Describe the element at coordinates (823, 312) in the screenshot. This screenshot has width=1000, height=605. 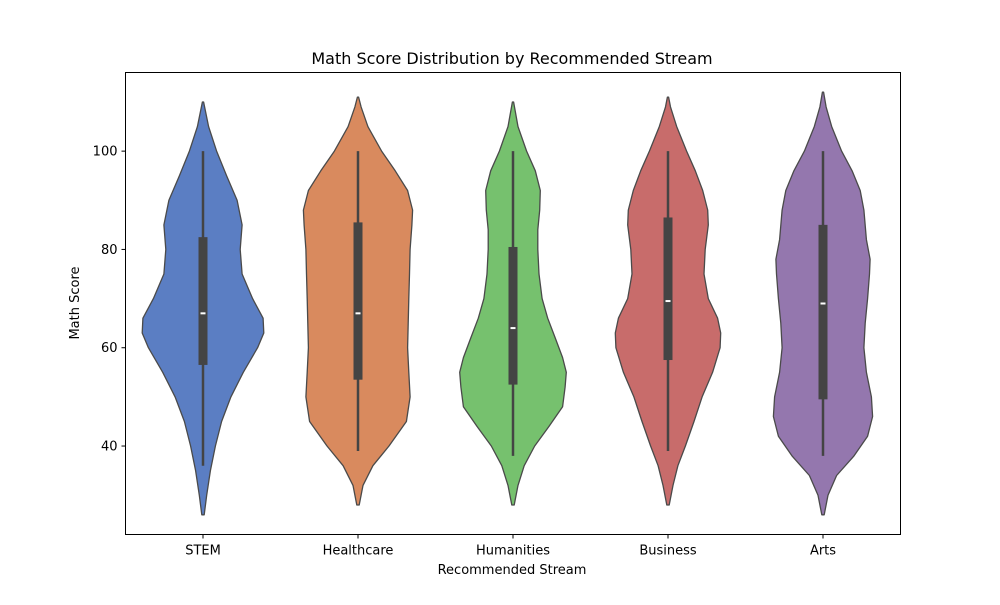
I see `iqr-box-arts` at that location.